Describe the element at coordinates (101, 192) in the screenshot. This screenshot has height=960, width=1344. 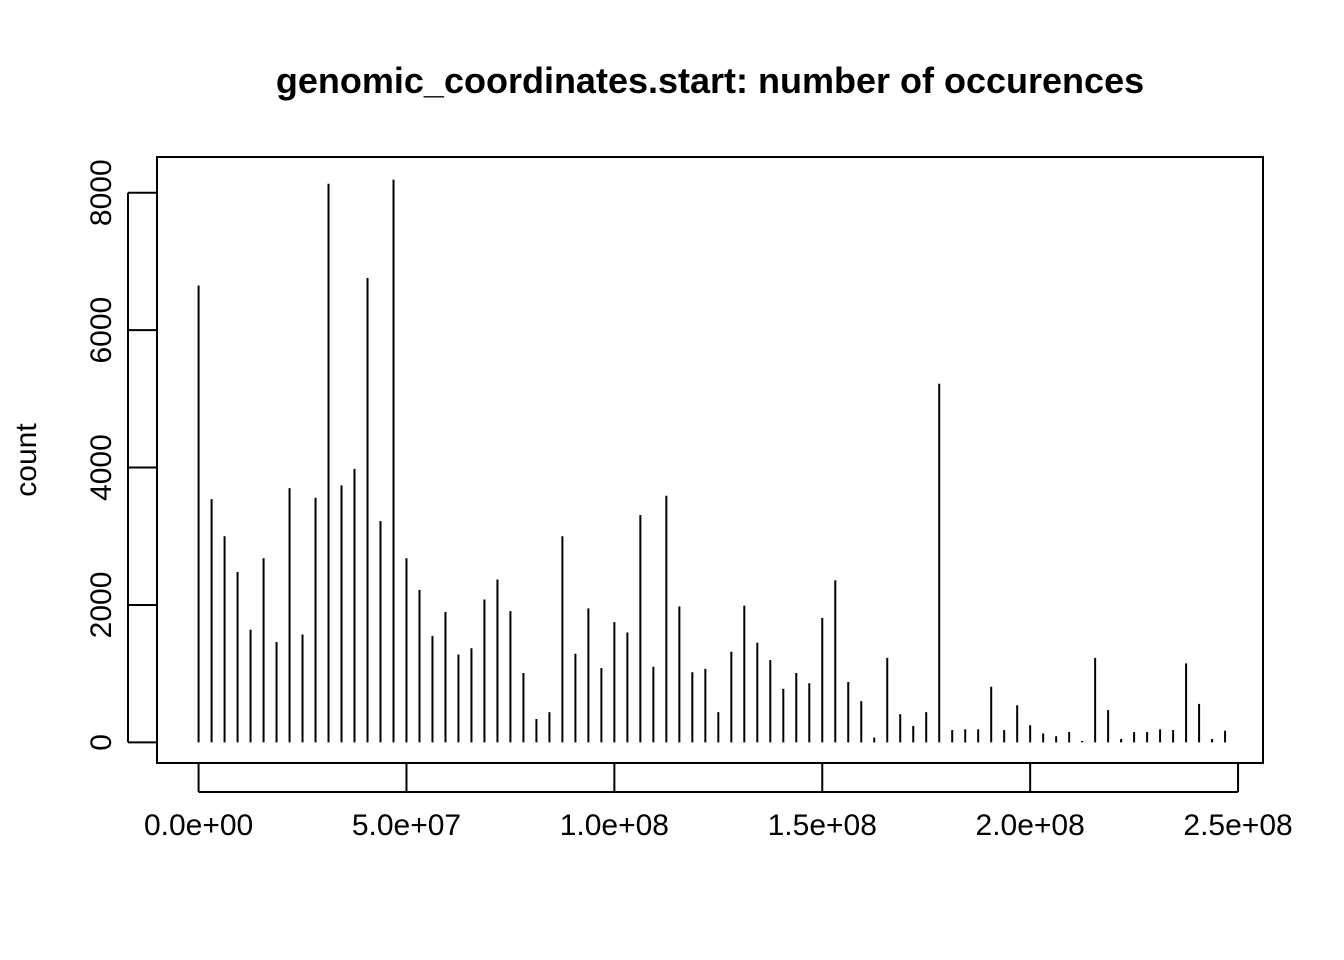
I see `y-tick-label: 8000` at that location.